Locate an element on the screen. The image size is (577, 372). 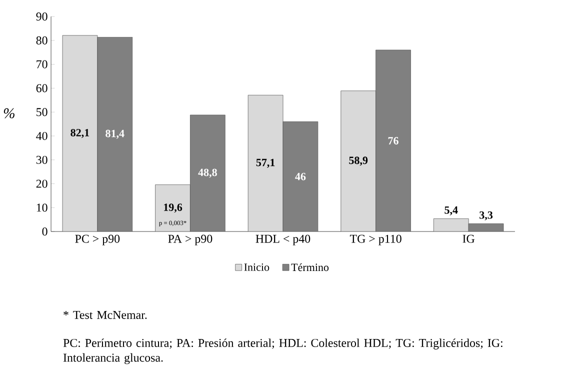
data-label: 58,9 is located at coordinates (358, 161).